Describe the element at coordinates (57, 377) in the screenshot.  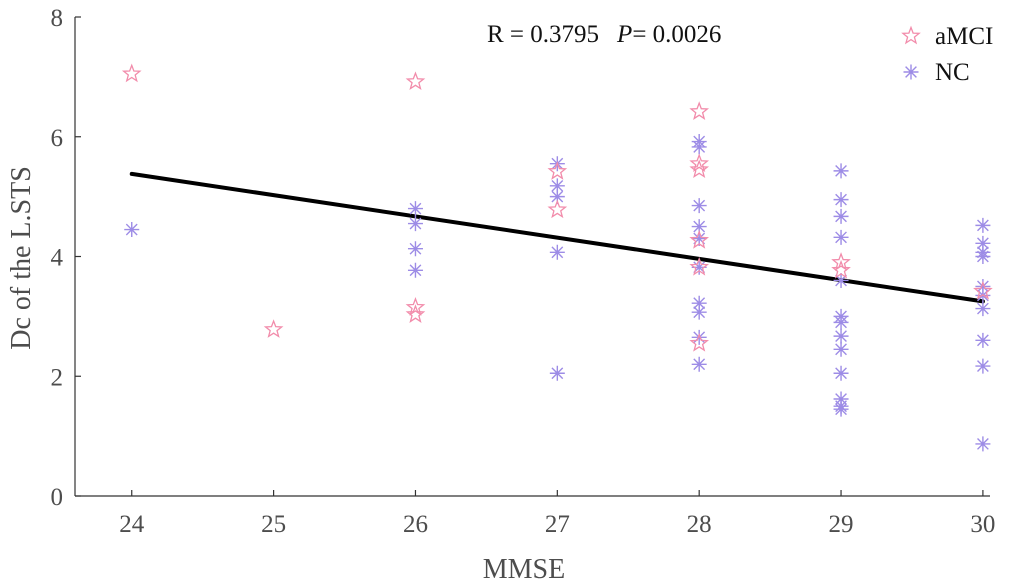
I see `y-tick-label: 2` at that location.